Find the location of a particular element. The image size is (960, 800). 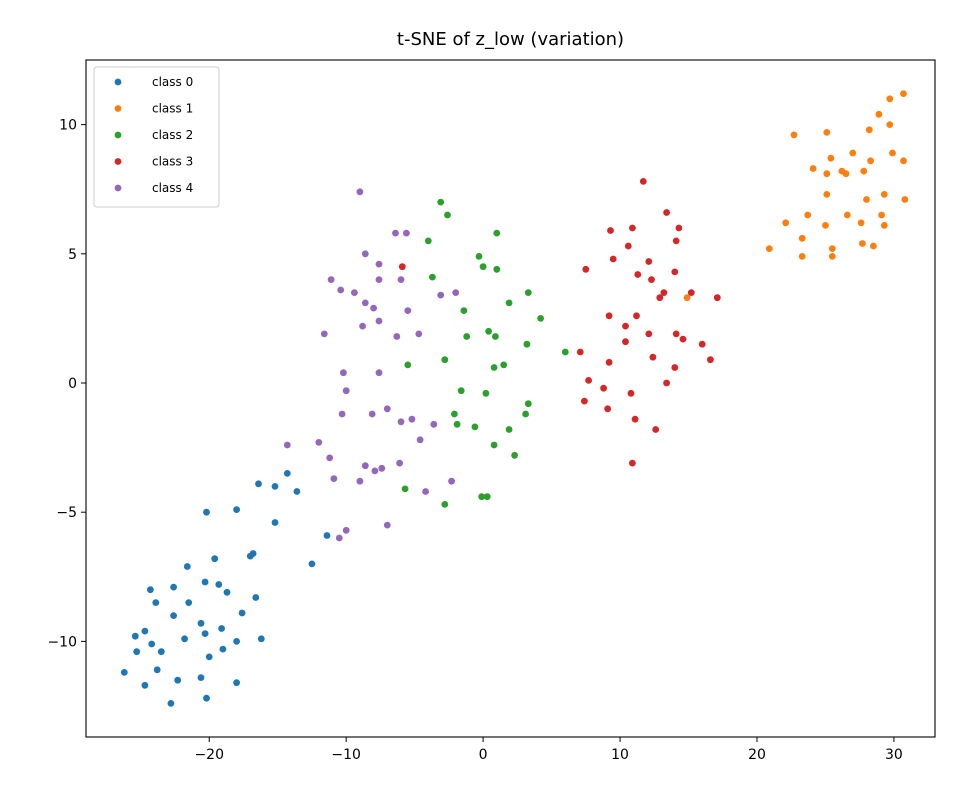

y-tick-label: 0 is located at coordinates (72, 384).